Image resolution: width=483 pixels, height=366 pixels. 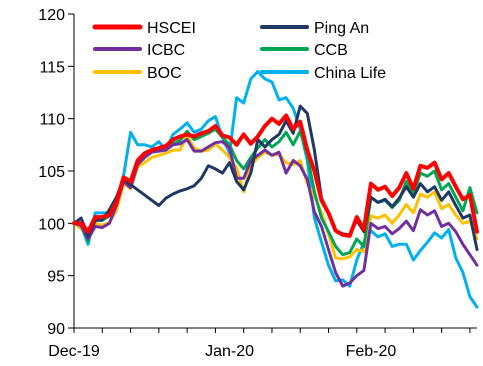 I want to click on y-tick-label: 90, so click(x=56, y=329).